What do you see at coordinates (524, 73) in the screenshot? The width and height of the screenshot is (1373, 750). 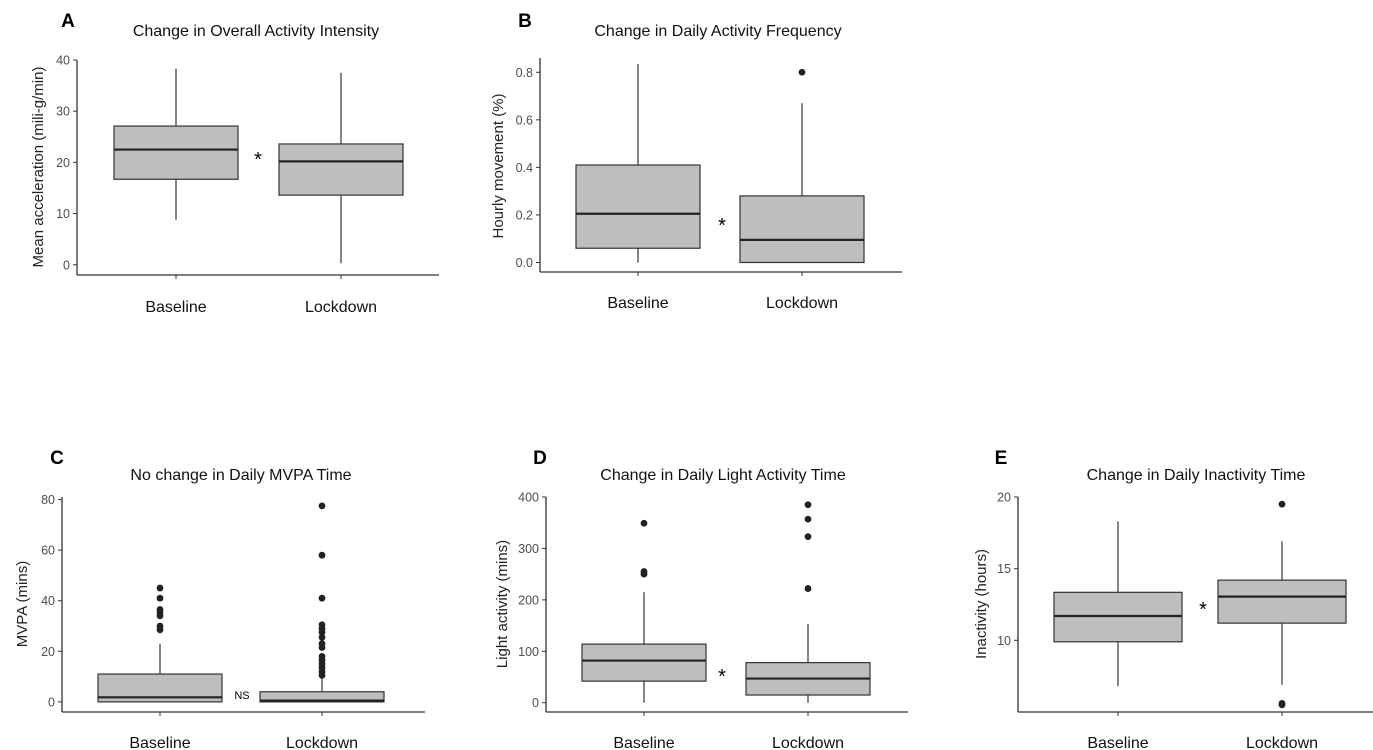 I see `y-tick-label: 0.8` at bounding box center [524, 73].